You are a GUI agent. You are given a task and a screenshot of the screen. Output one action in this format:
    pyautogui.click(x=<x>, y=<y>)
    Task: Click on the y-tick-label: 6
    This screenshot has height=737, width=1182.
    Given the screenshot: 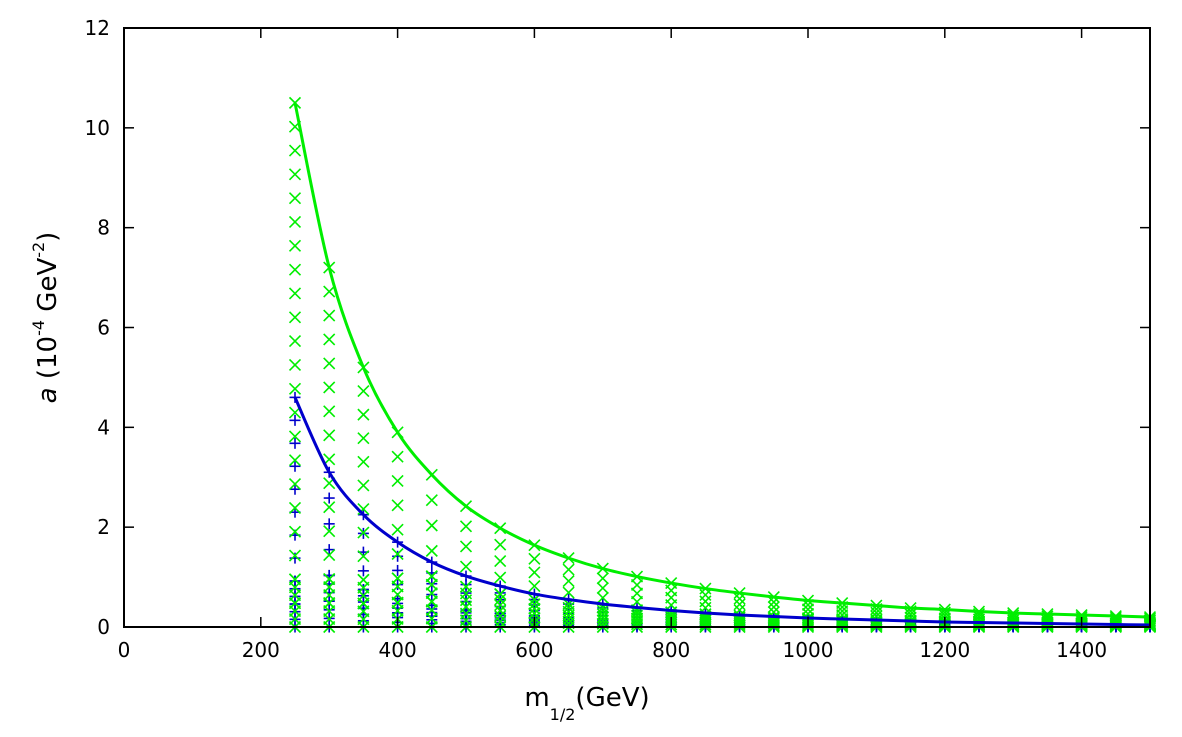 What is the action you would take?
    pyautogui.click(x=103, y=328)
    